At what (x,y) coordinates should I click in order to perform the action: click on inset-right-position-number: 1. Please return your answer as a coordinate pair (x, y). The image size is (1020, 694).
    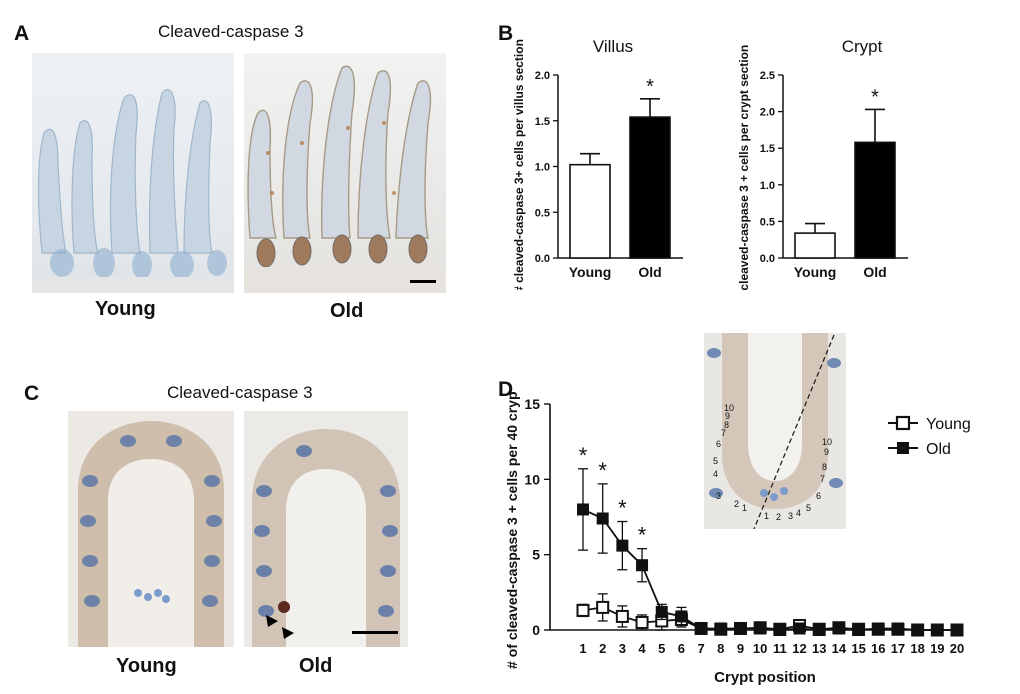
    Looking at the image, I should click on (766, 516).